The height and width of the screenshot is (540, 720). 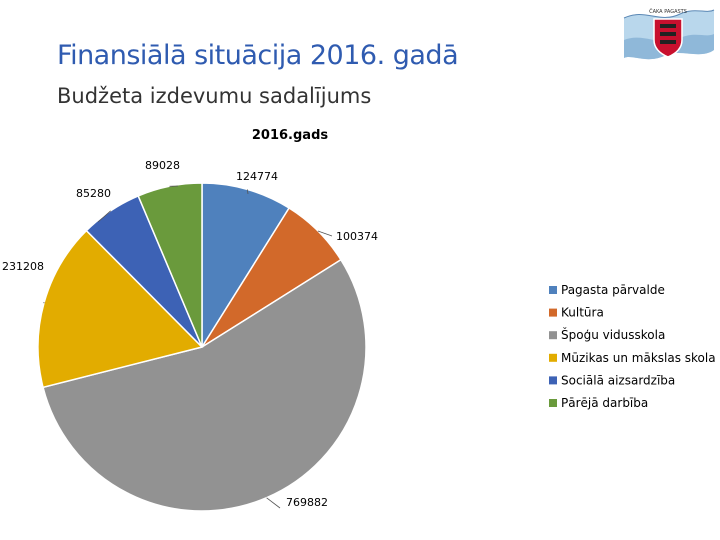 What do you see at coordinates (582, 313) in the screenshot?
I see `legend-label-2: Kultūra` at bounding box center [582, 313].